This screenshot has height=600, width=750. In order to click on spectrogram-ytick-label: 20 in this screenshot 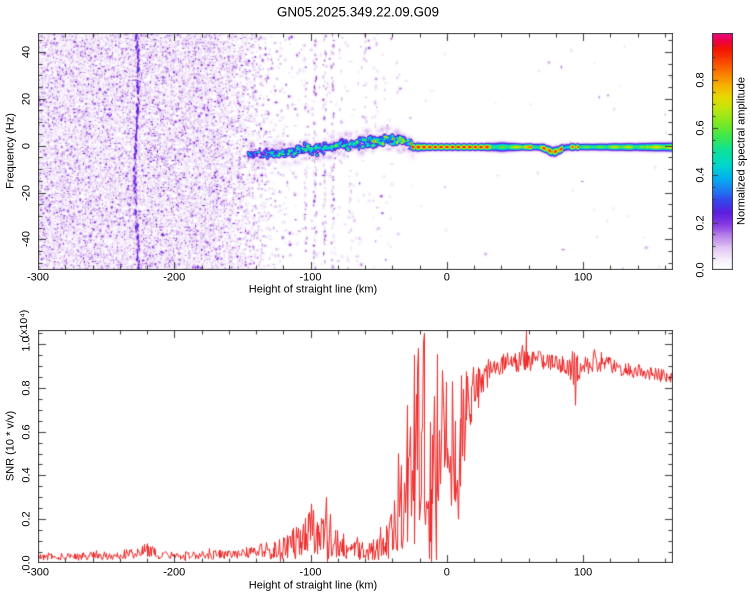, I will do `click(26, 98)`.